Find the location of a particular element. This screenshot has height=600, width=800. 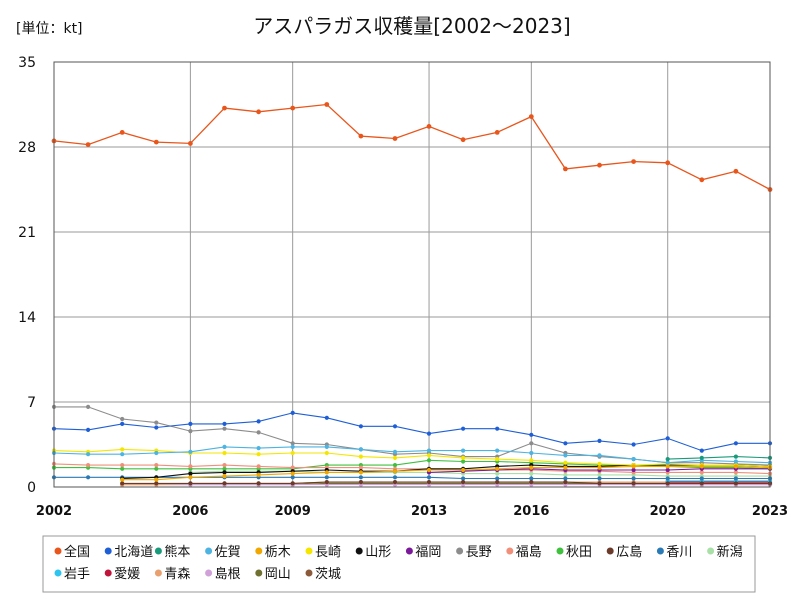

legend-item: 岡山 is located at coordinates (273, 574).